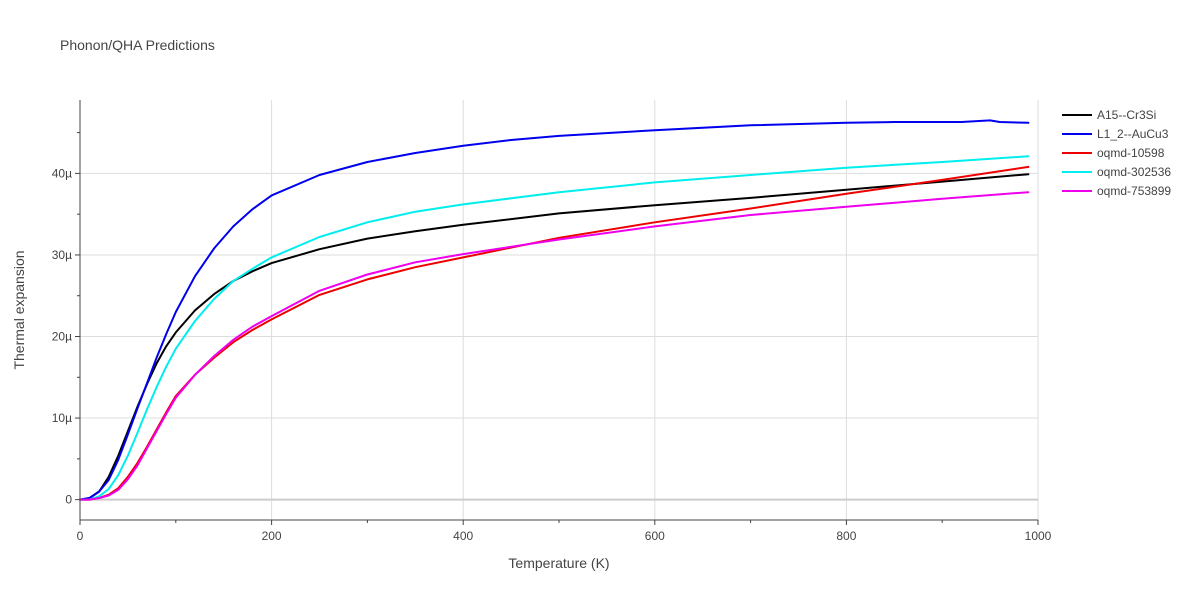 The width and height of the screenshot is (1200, 605). Describe the element at coordinates (1134, 191) in the screenshot. I see `legend-label: oqmd-753899` at that location.